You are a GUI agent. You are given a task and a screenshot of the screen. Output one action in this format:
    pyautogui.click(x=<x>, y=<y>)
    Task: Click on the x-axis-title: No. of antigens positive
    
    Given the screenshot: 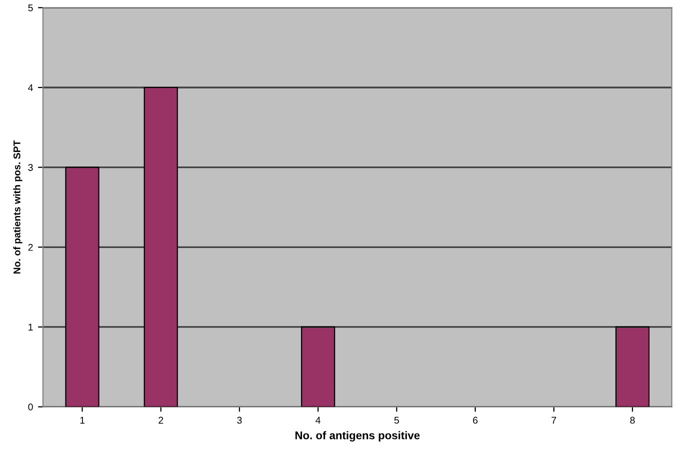 What is the action you would take?
    pyautogui.click(x=357, y=436)
    